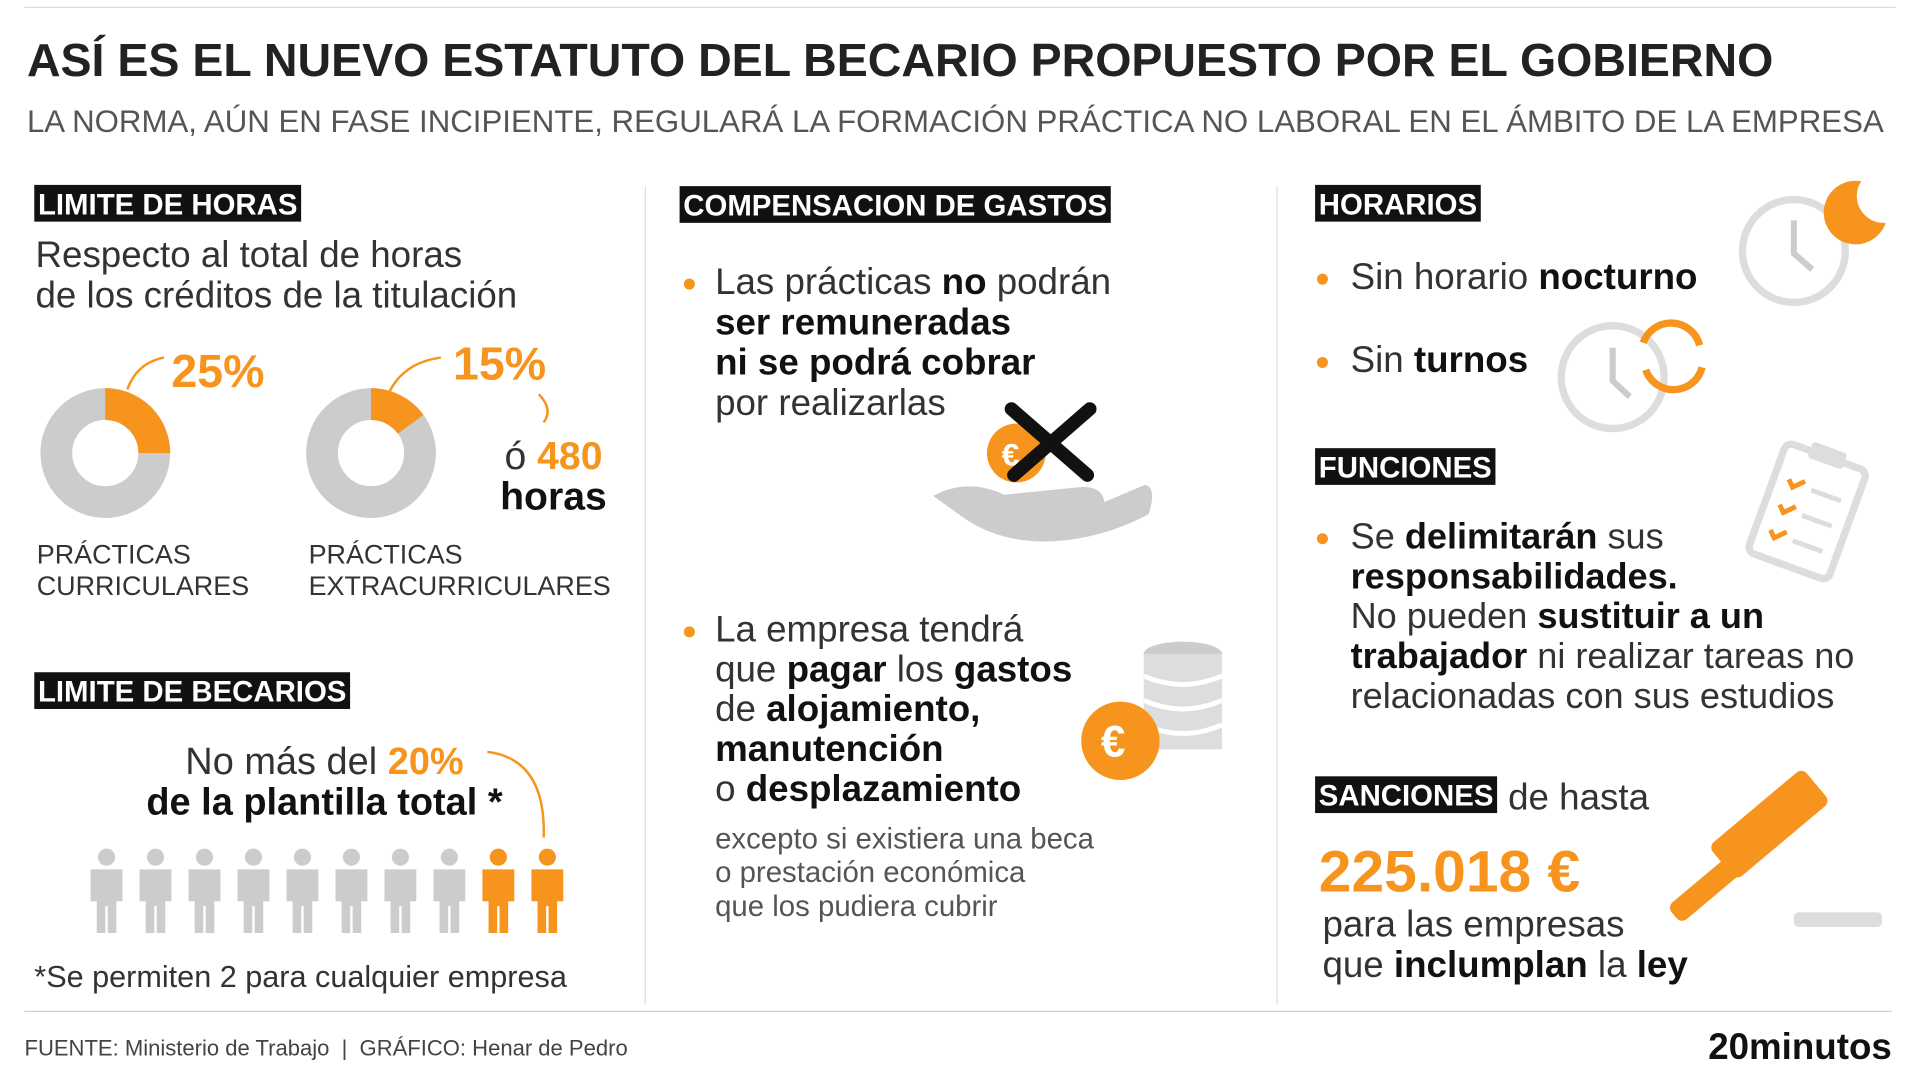 The height and width of the screenshot is (1080, 1920). Describe the element at coordinates (1049, 281) in the screenshot. I see `text-segment: podrán` at that location.